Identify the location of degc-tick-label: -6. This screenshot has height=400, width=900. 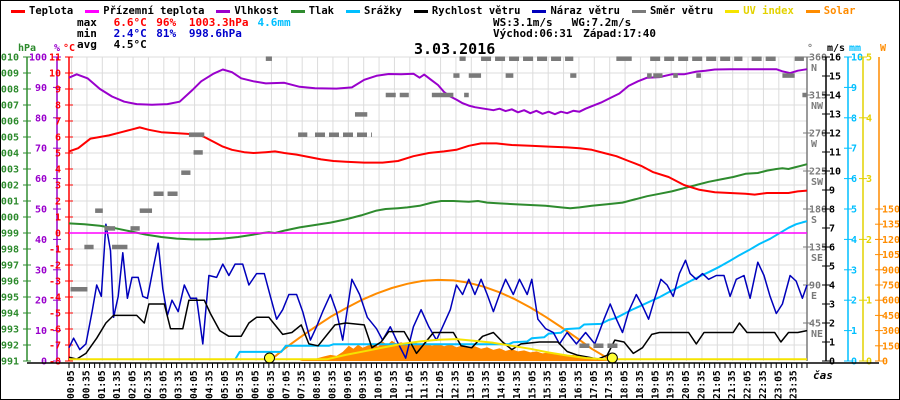
(55, 330).